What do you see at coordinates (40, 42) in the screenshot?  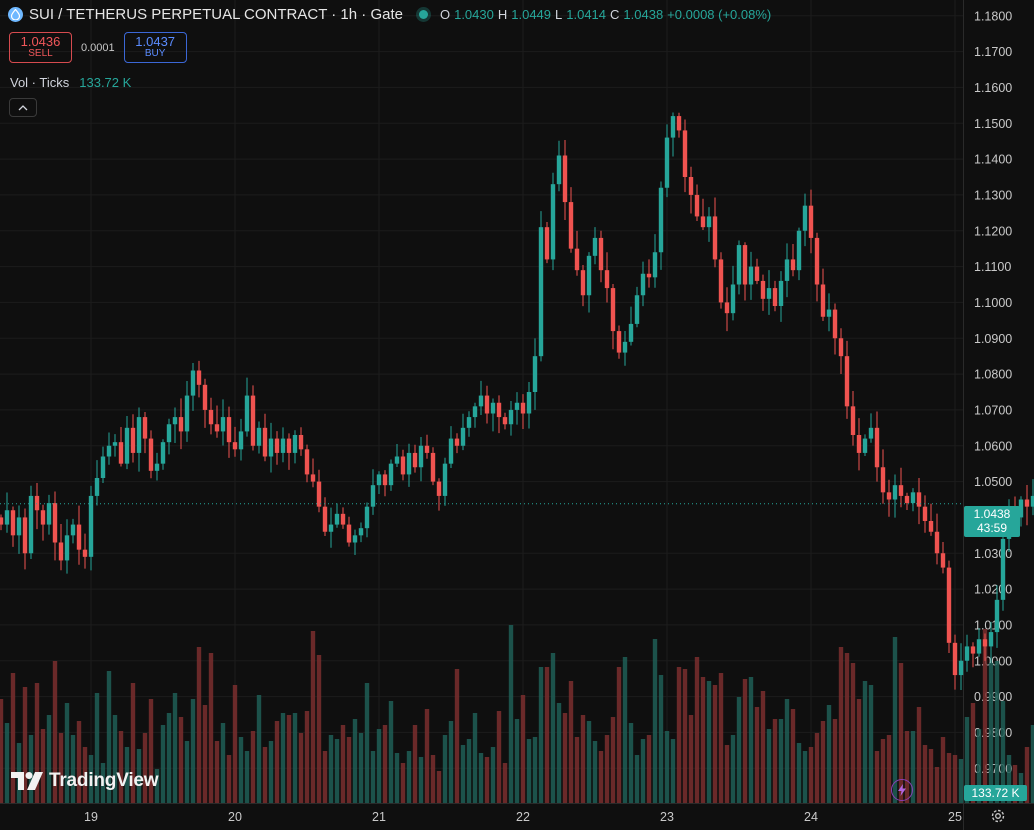 I see `sell-price: 1.0436` at bounding box center [40, 42].